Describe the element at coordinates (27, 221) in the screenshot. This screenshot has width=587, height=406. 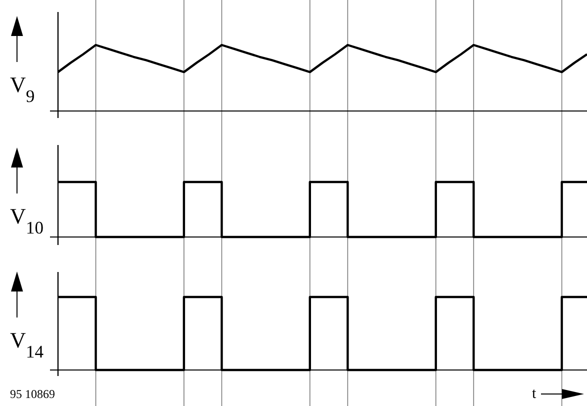
I see `y-axis-title: V$_{10}$` at that location.